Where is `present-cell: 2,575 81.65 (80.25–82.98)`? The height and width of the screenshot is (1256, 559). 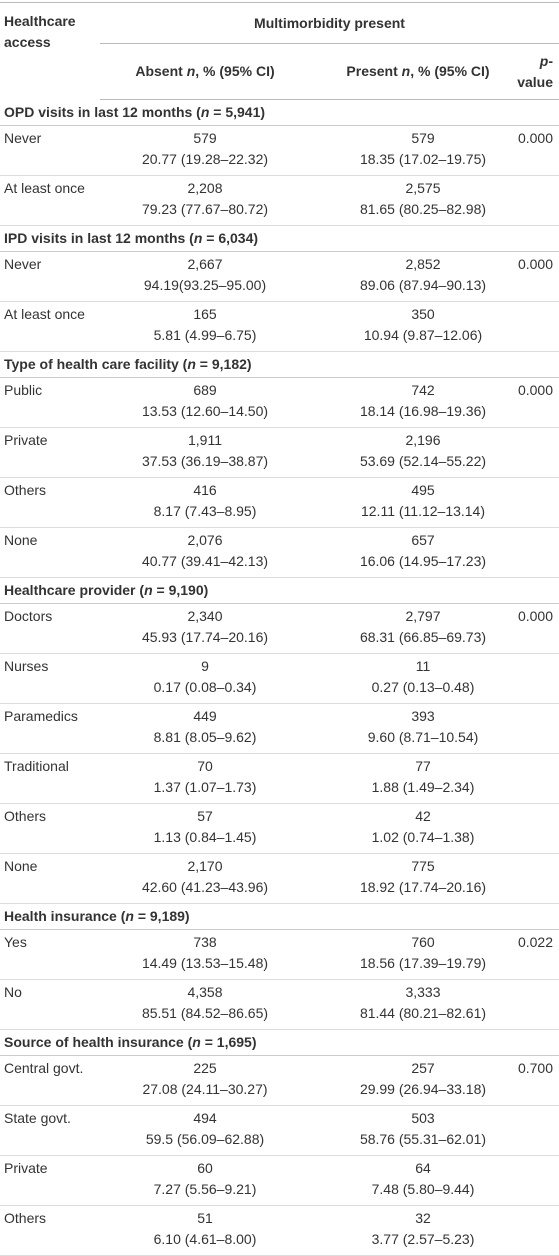 present-cell: 2,575 81.65 (80.25–82.98) is located at coordinates (405, 200).